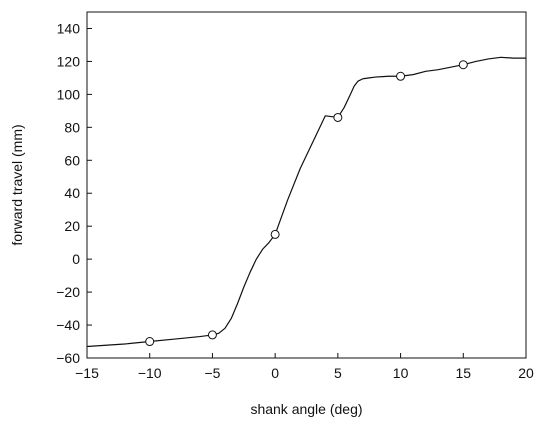  Describe the element at coordinates (401, 373) in the screenshot. I see `x-tick-label: 10` at that location.